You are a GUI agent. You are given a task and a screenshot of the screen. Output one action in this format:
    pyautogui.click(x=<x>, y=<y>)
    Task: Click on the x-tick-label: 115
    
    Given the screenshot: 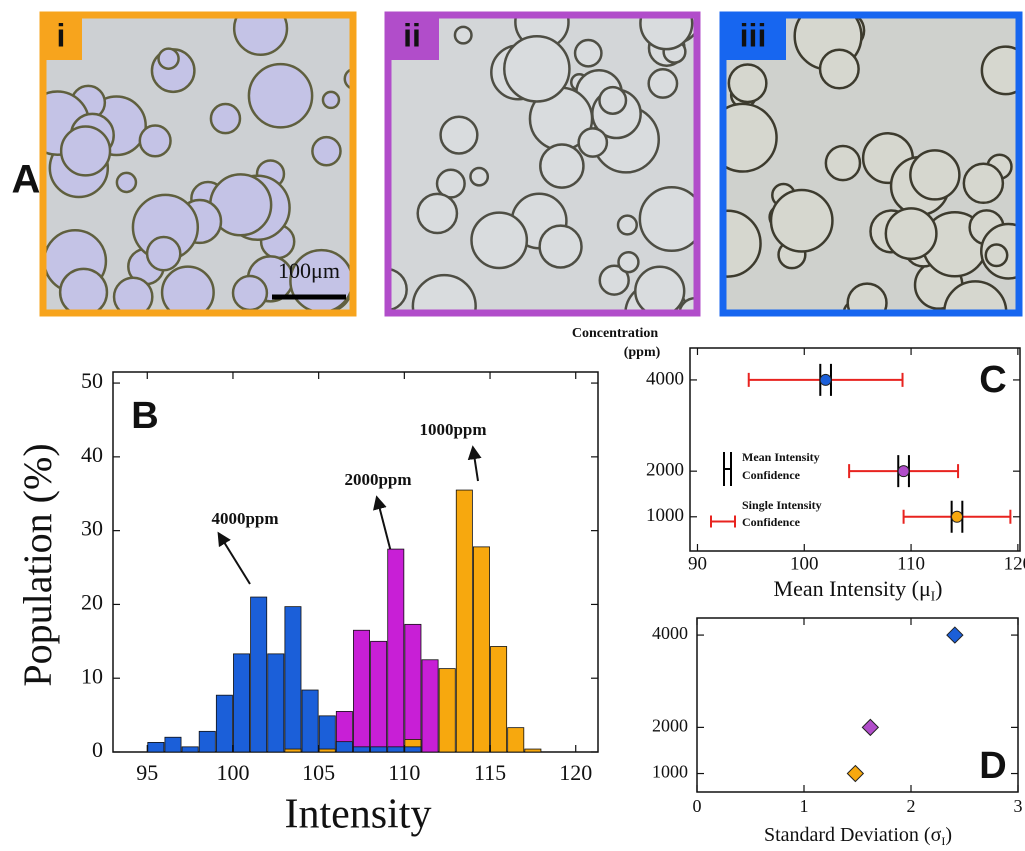 What is the action you would take?
    pyautogui.click(x=490, y=772)
    